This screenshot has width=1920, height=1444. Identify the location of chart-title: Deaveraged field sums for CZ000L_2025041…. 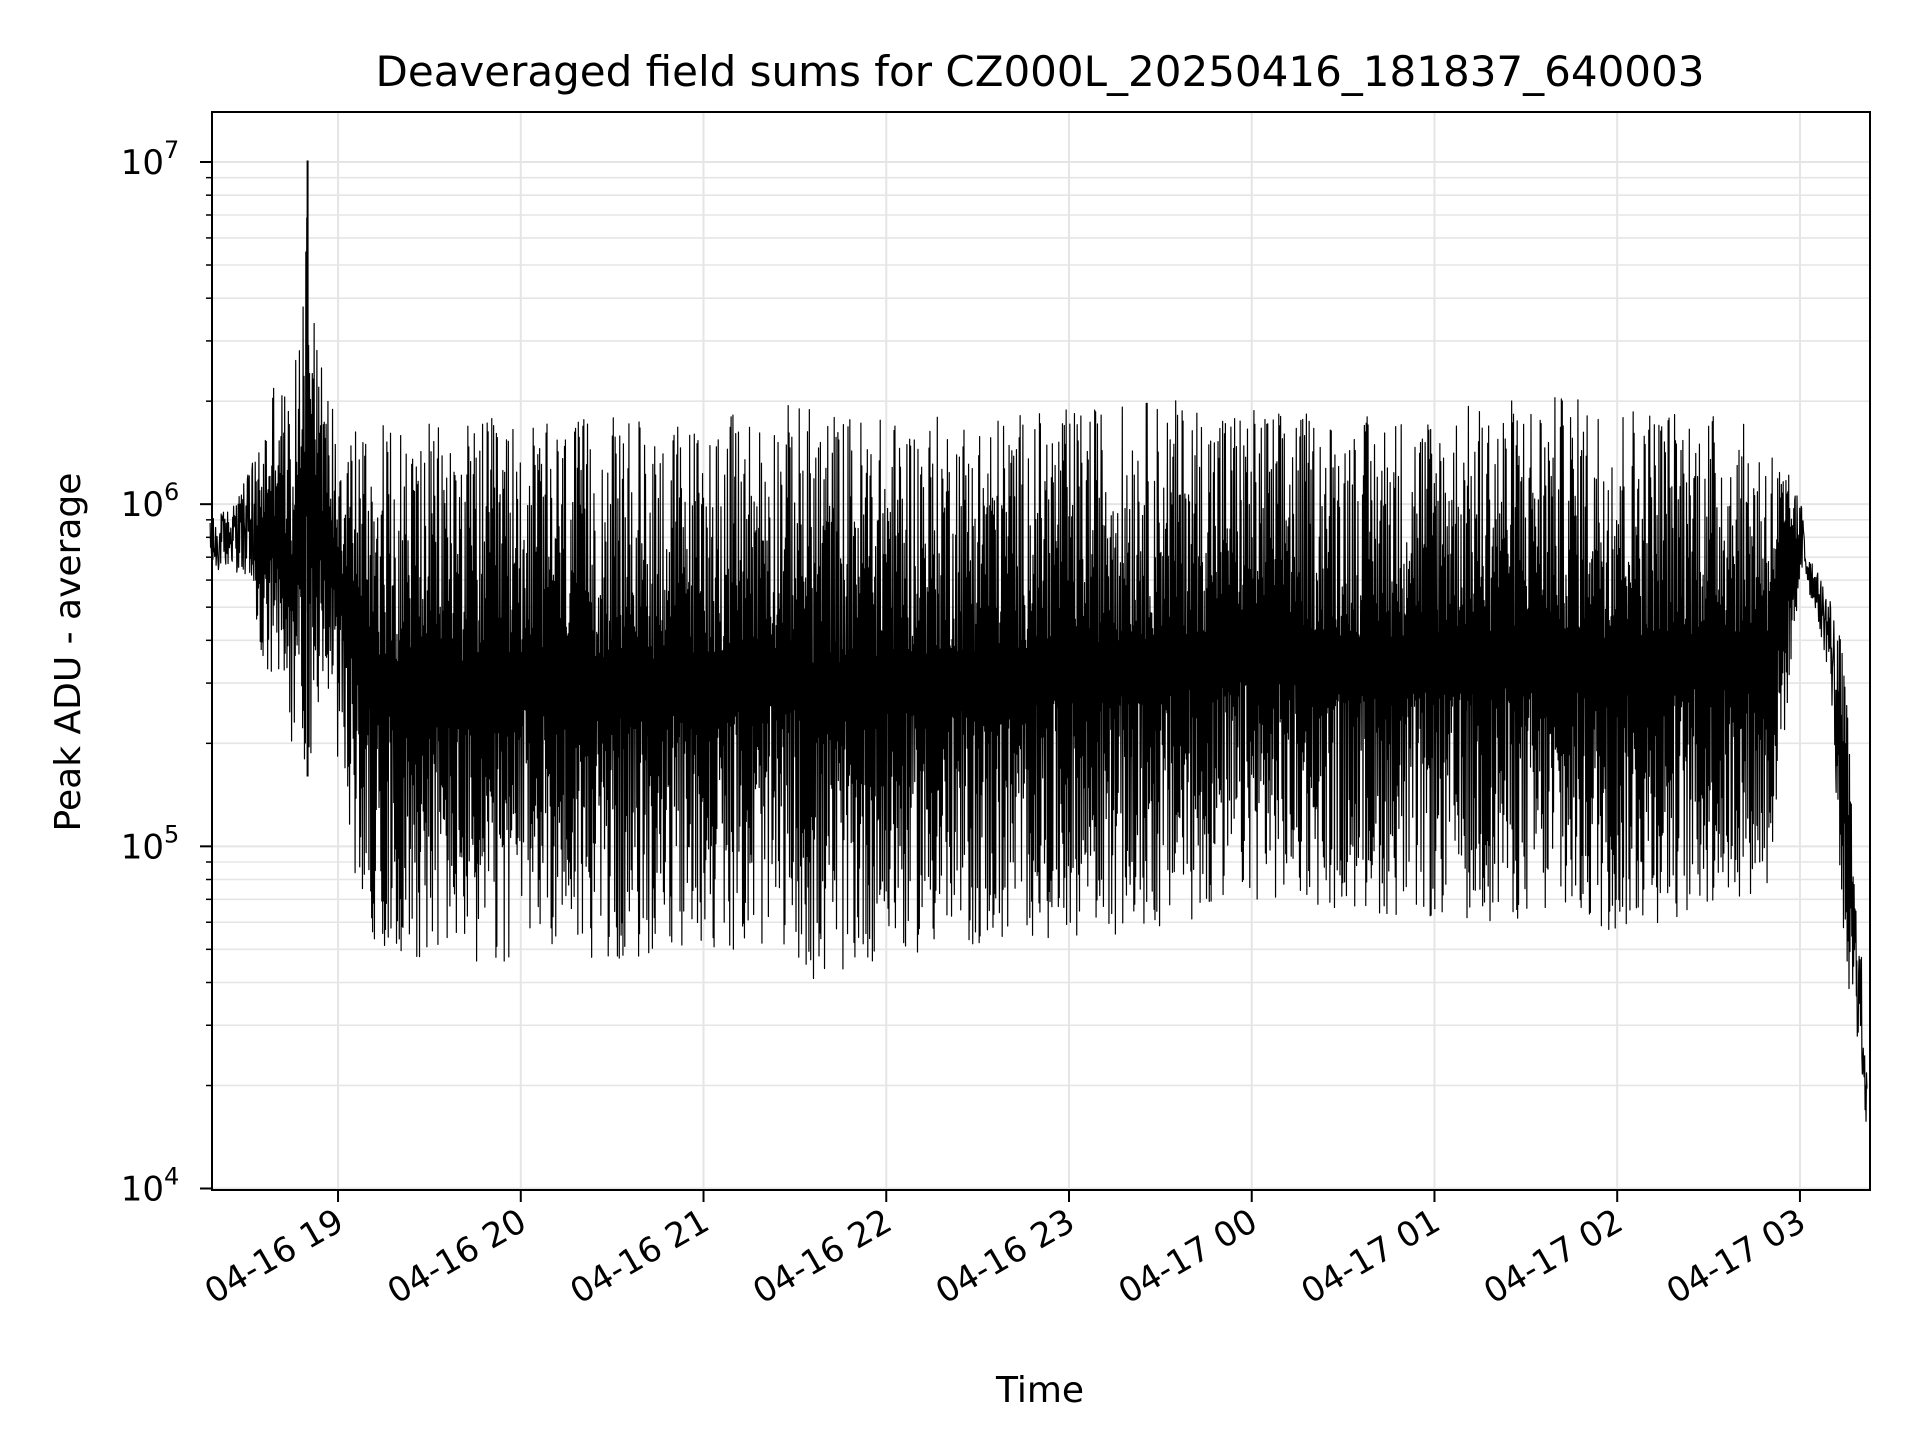
(1040, 71).